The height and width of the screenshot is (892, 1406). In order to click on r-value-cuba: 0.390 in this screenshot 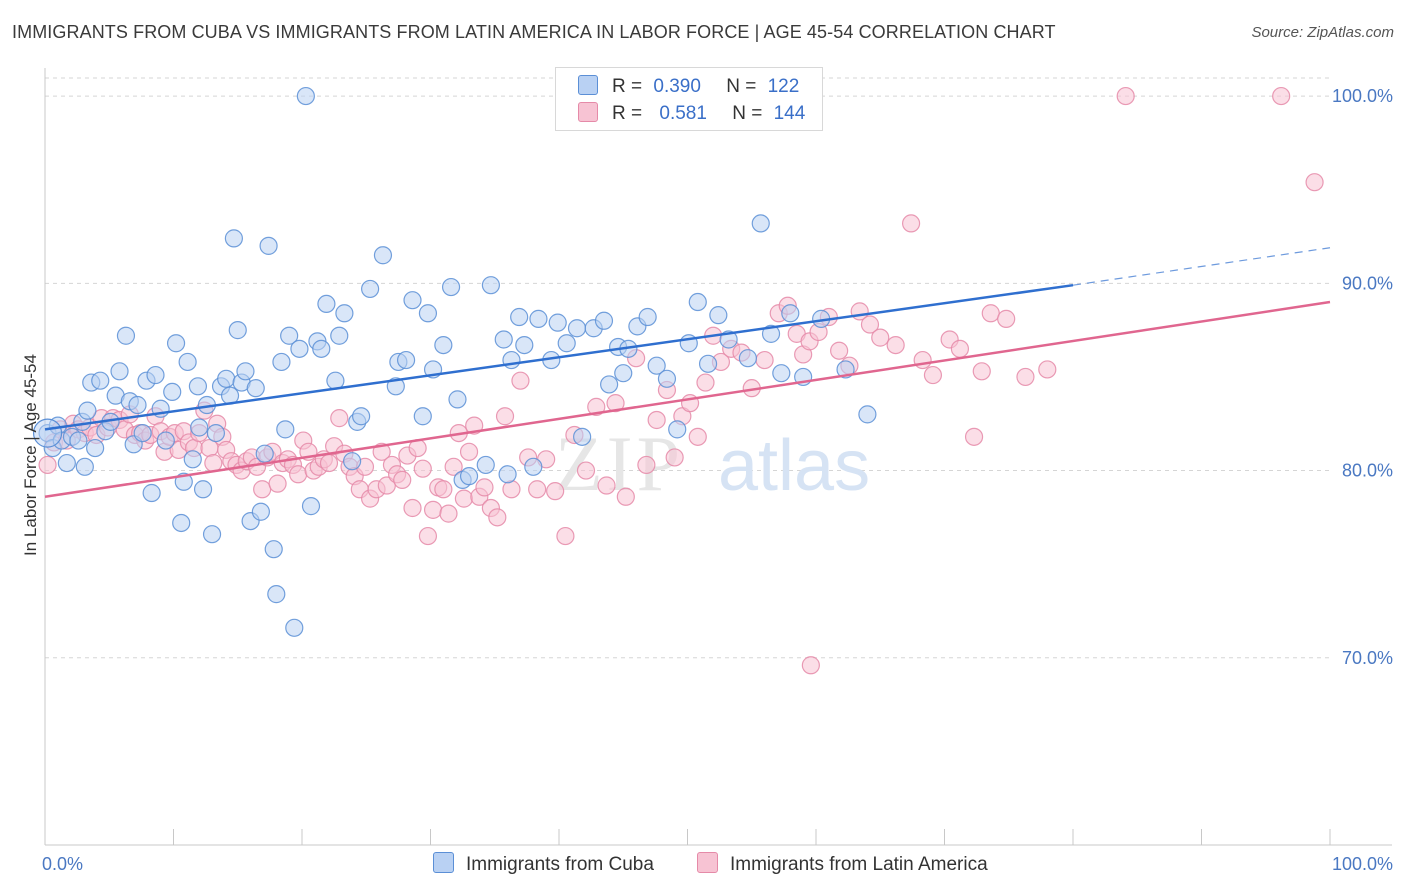, I will do `click(677, 86)`.